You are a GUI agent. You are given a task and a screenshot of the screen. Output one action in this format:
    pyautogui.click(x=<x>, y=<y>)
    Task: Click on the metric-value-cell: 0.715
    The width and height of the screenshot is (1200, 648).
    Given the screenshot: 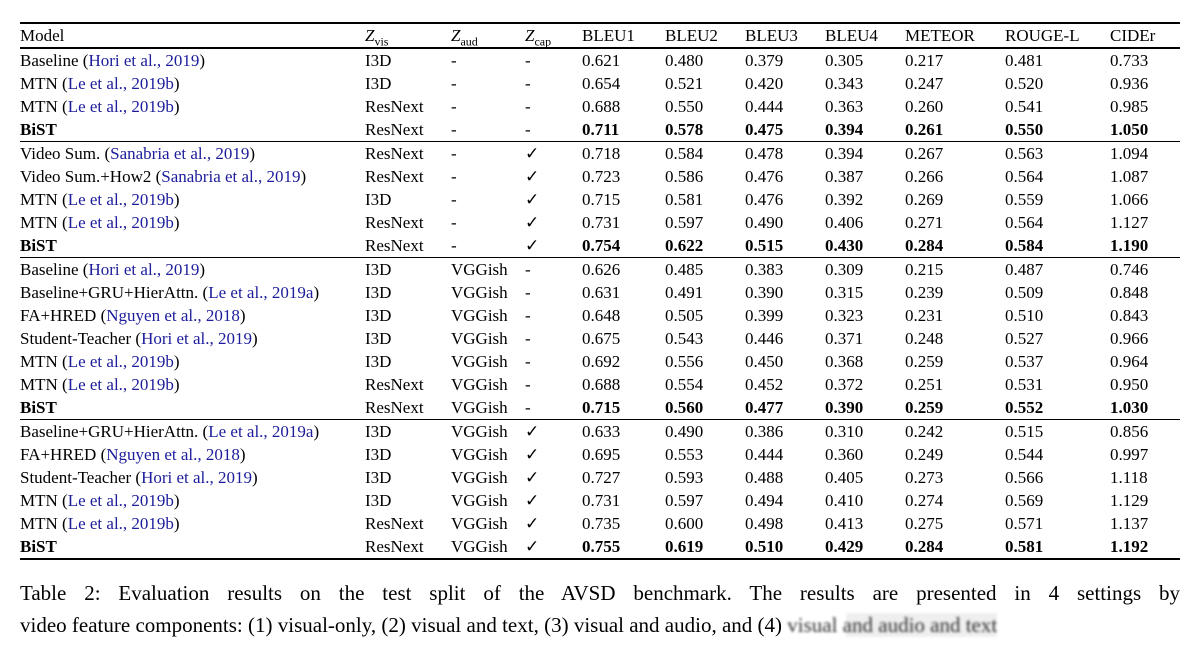 What is the action you would take?
    pyautogui.click(x=601, y=199)
    